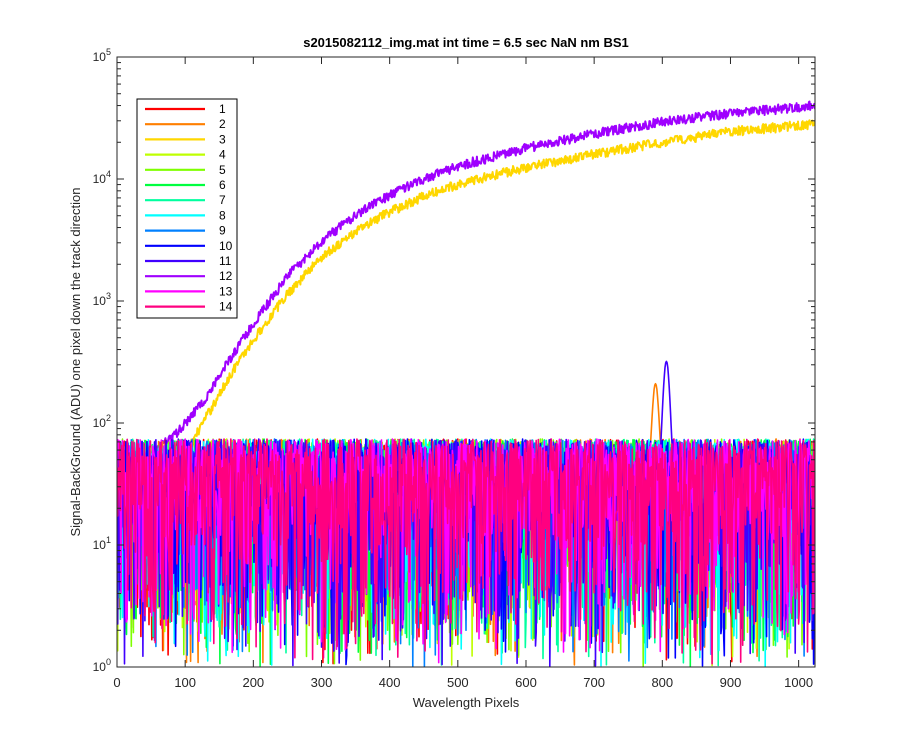 The image size is (900, 750). I want to click on y-tick-label: 10¹, so click(102, 543).